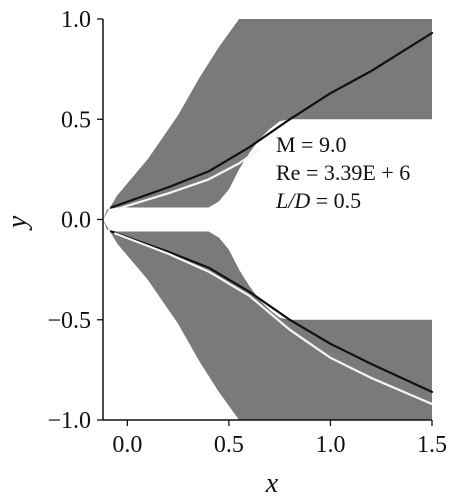  What do you see at coordinates (69, 421) in the screenshot?
I see `y-tick-label-0: −1.0` at bounding box center [69, 421].